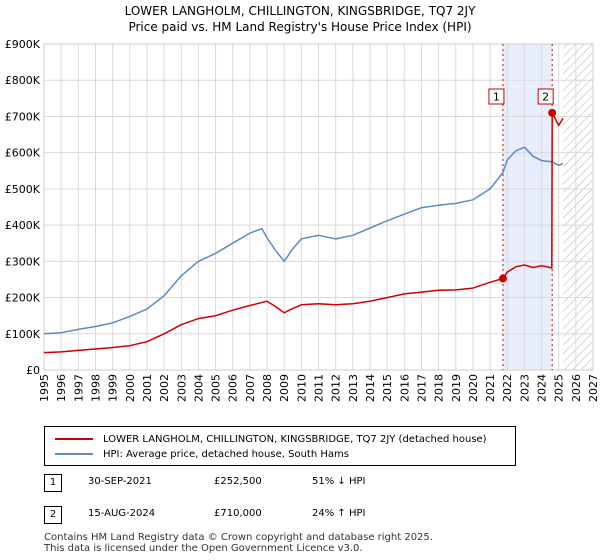  I want to click on x-tick-label: 2012, so click(336, 388).